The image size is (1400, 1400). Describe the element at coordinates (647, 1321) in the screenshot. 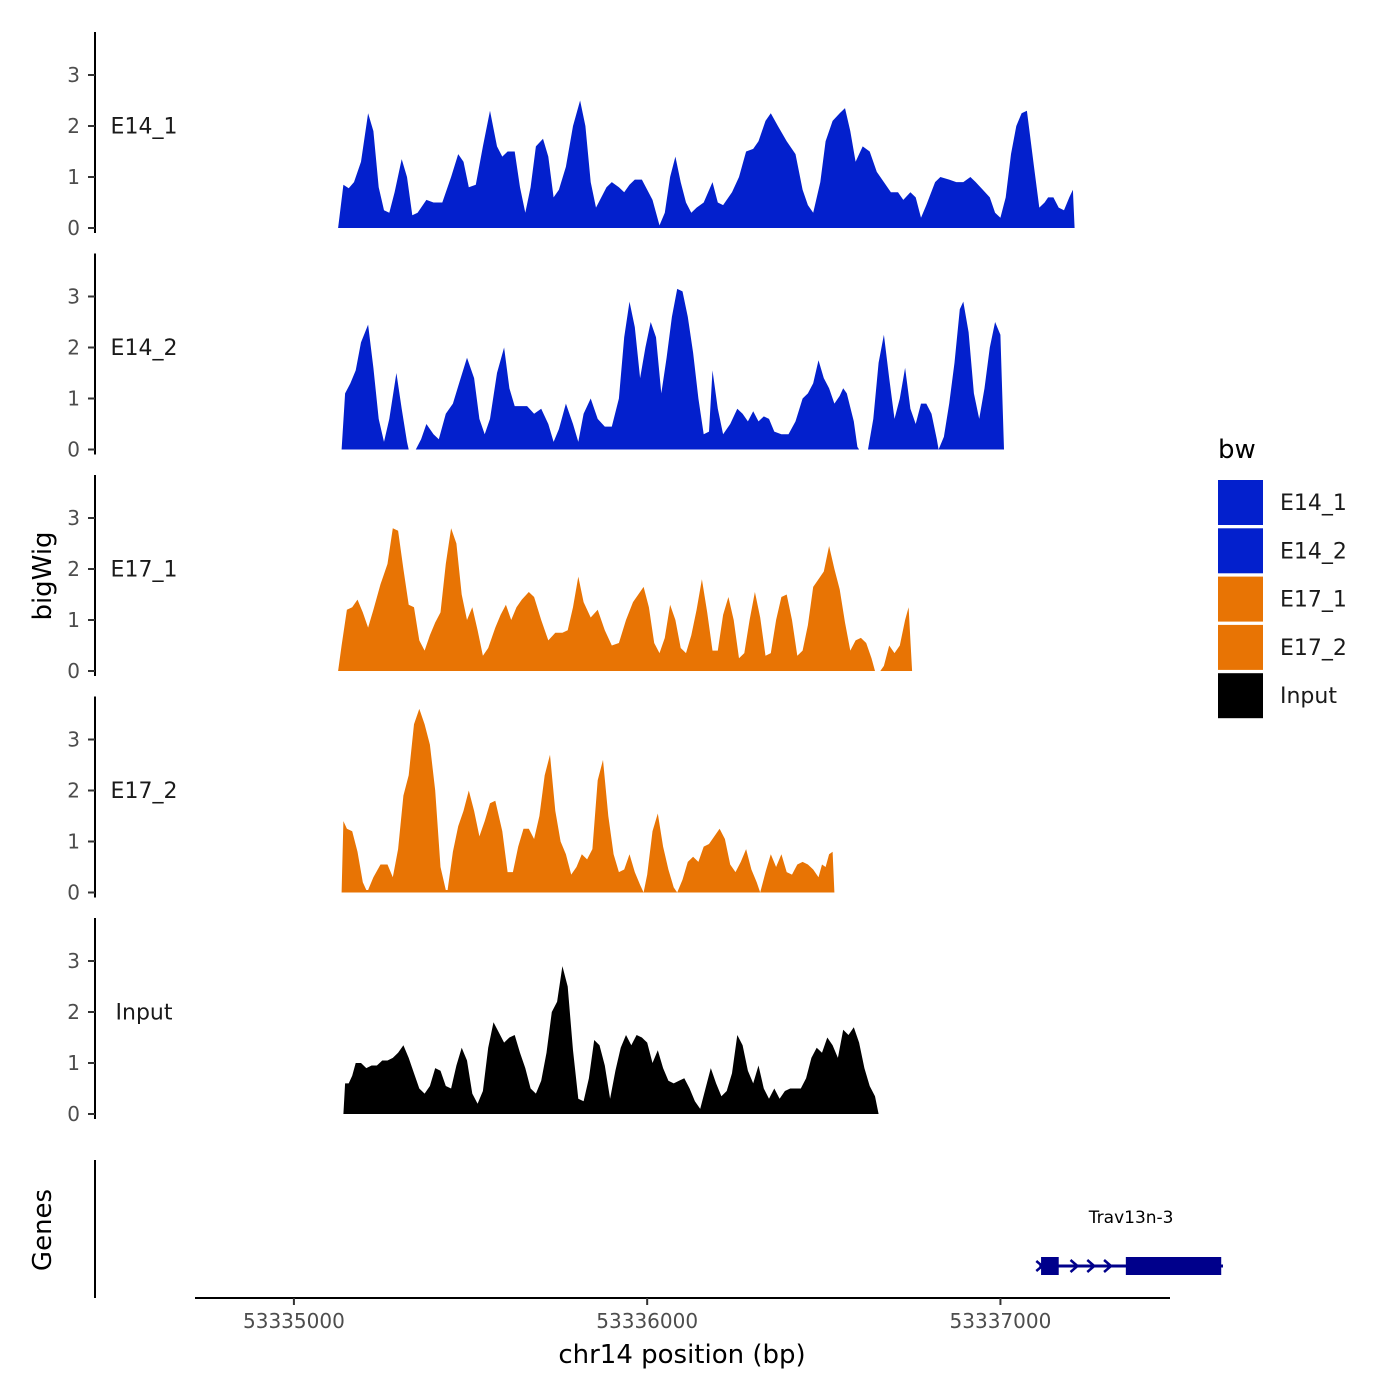

I see `x-tick-label: 53336000` at that location.